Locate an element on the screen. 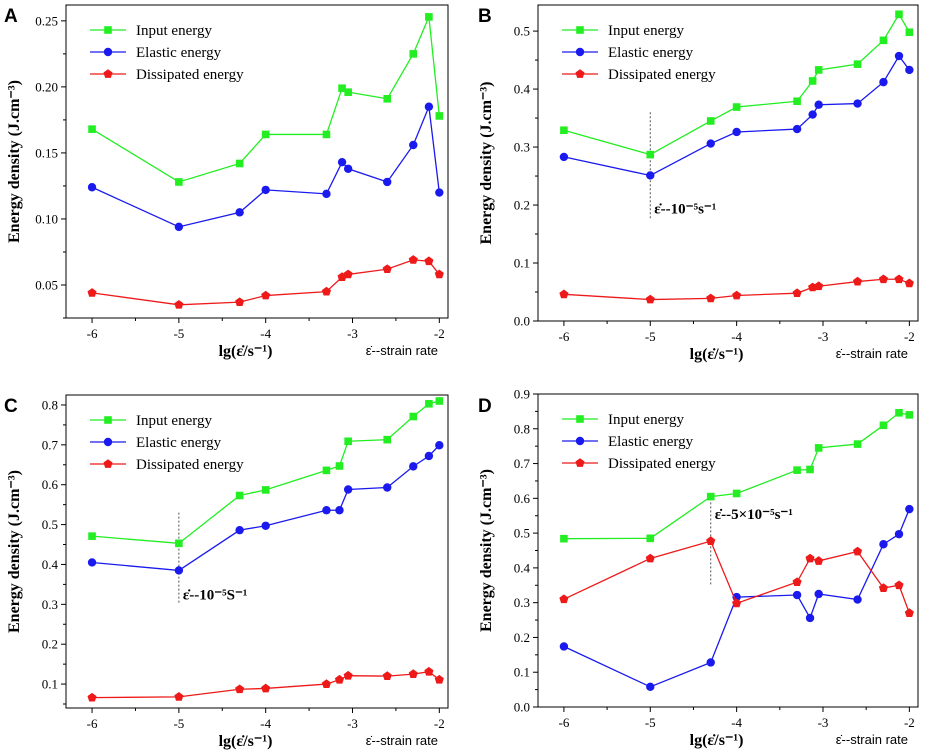 The height and width of the screenshot is (751, 927). legend-entry: Dissipated energy is located at coordinates (167, 465).